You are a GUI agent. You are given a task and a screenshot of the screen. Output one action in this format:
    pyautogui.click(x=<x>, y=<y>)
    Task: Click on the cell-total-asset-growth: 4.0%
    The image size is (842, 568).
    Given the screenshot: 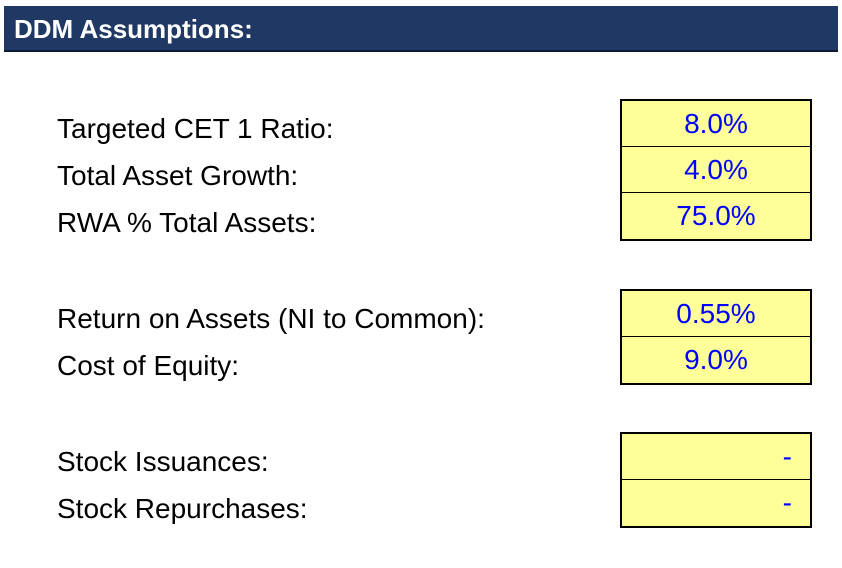 What is the action you would take?
    pyautogui.click(x=716, y=170)
    